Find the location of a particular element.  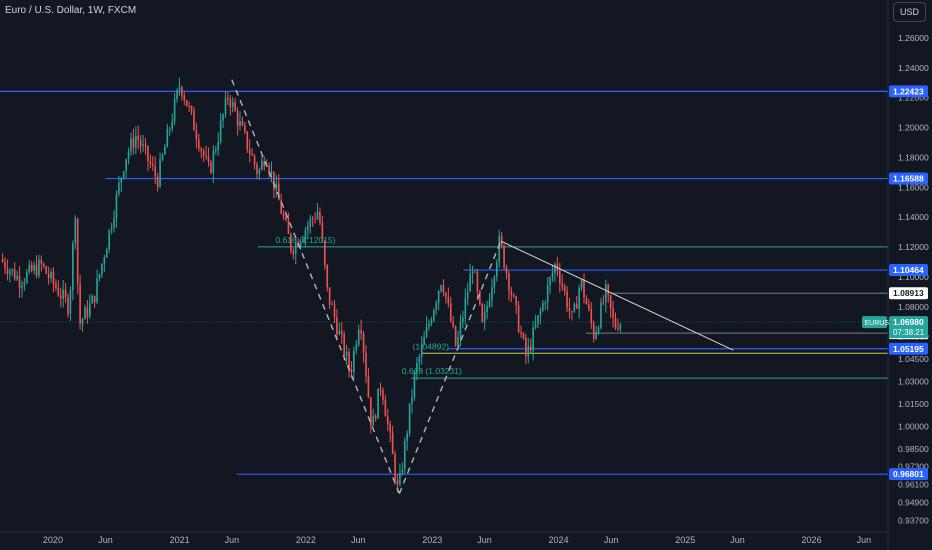

last-price-countdown: 07:38:21 is located at coordinates (909, 332).